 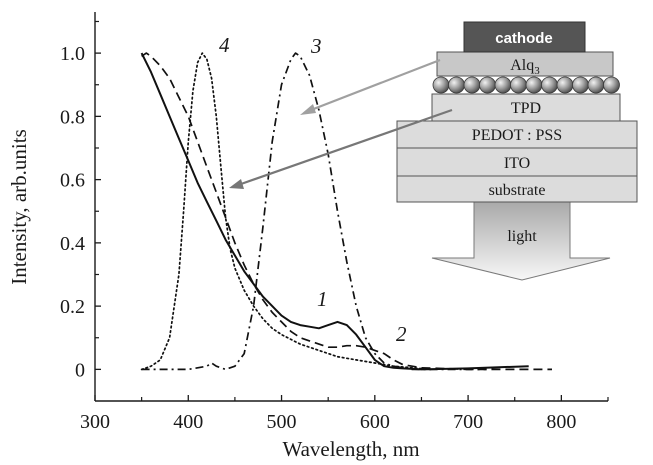 I want to click on alq3-emission-arrow, so click(x=375, y=85).